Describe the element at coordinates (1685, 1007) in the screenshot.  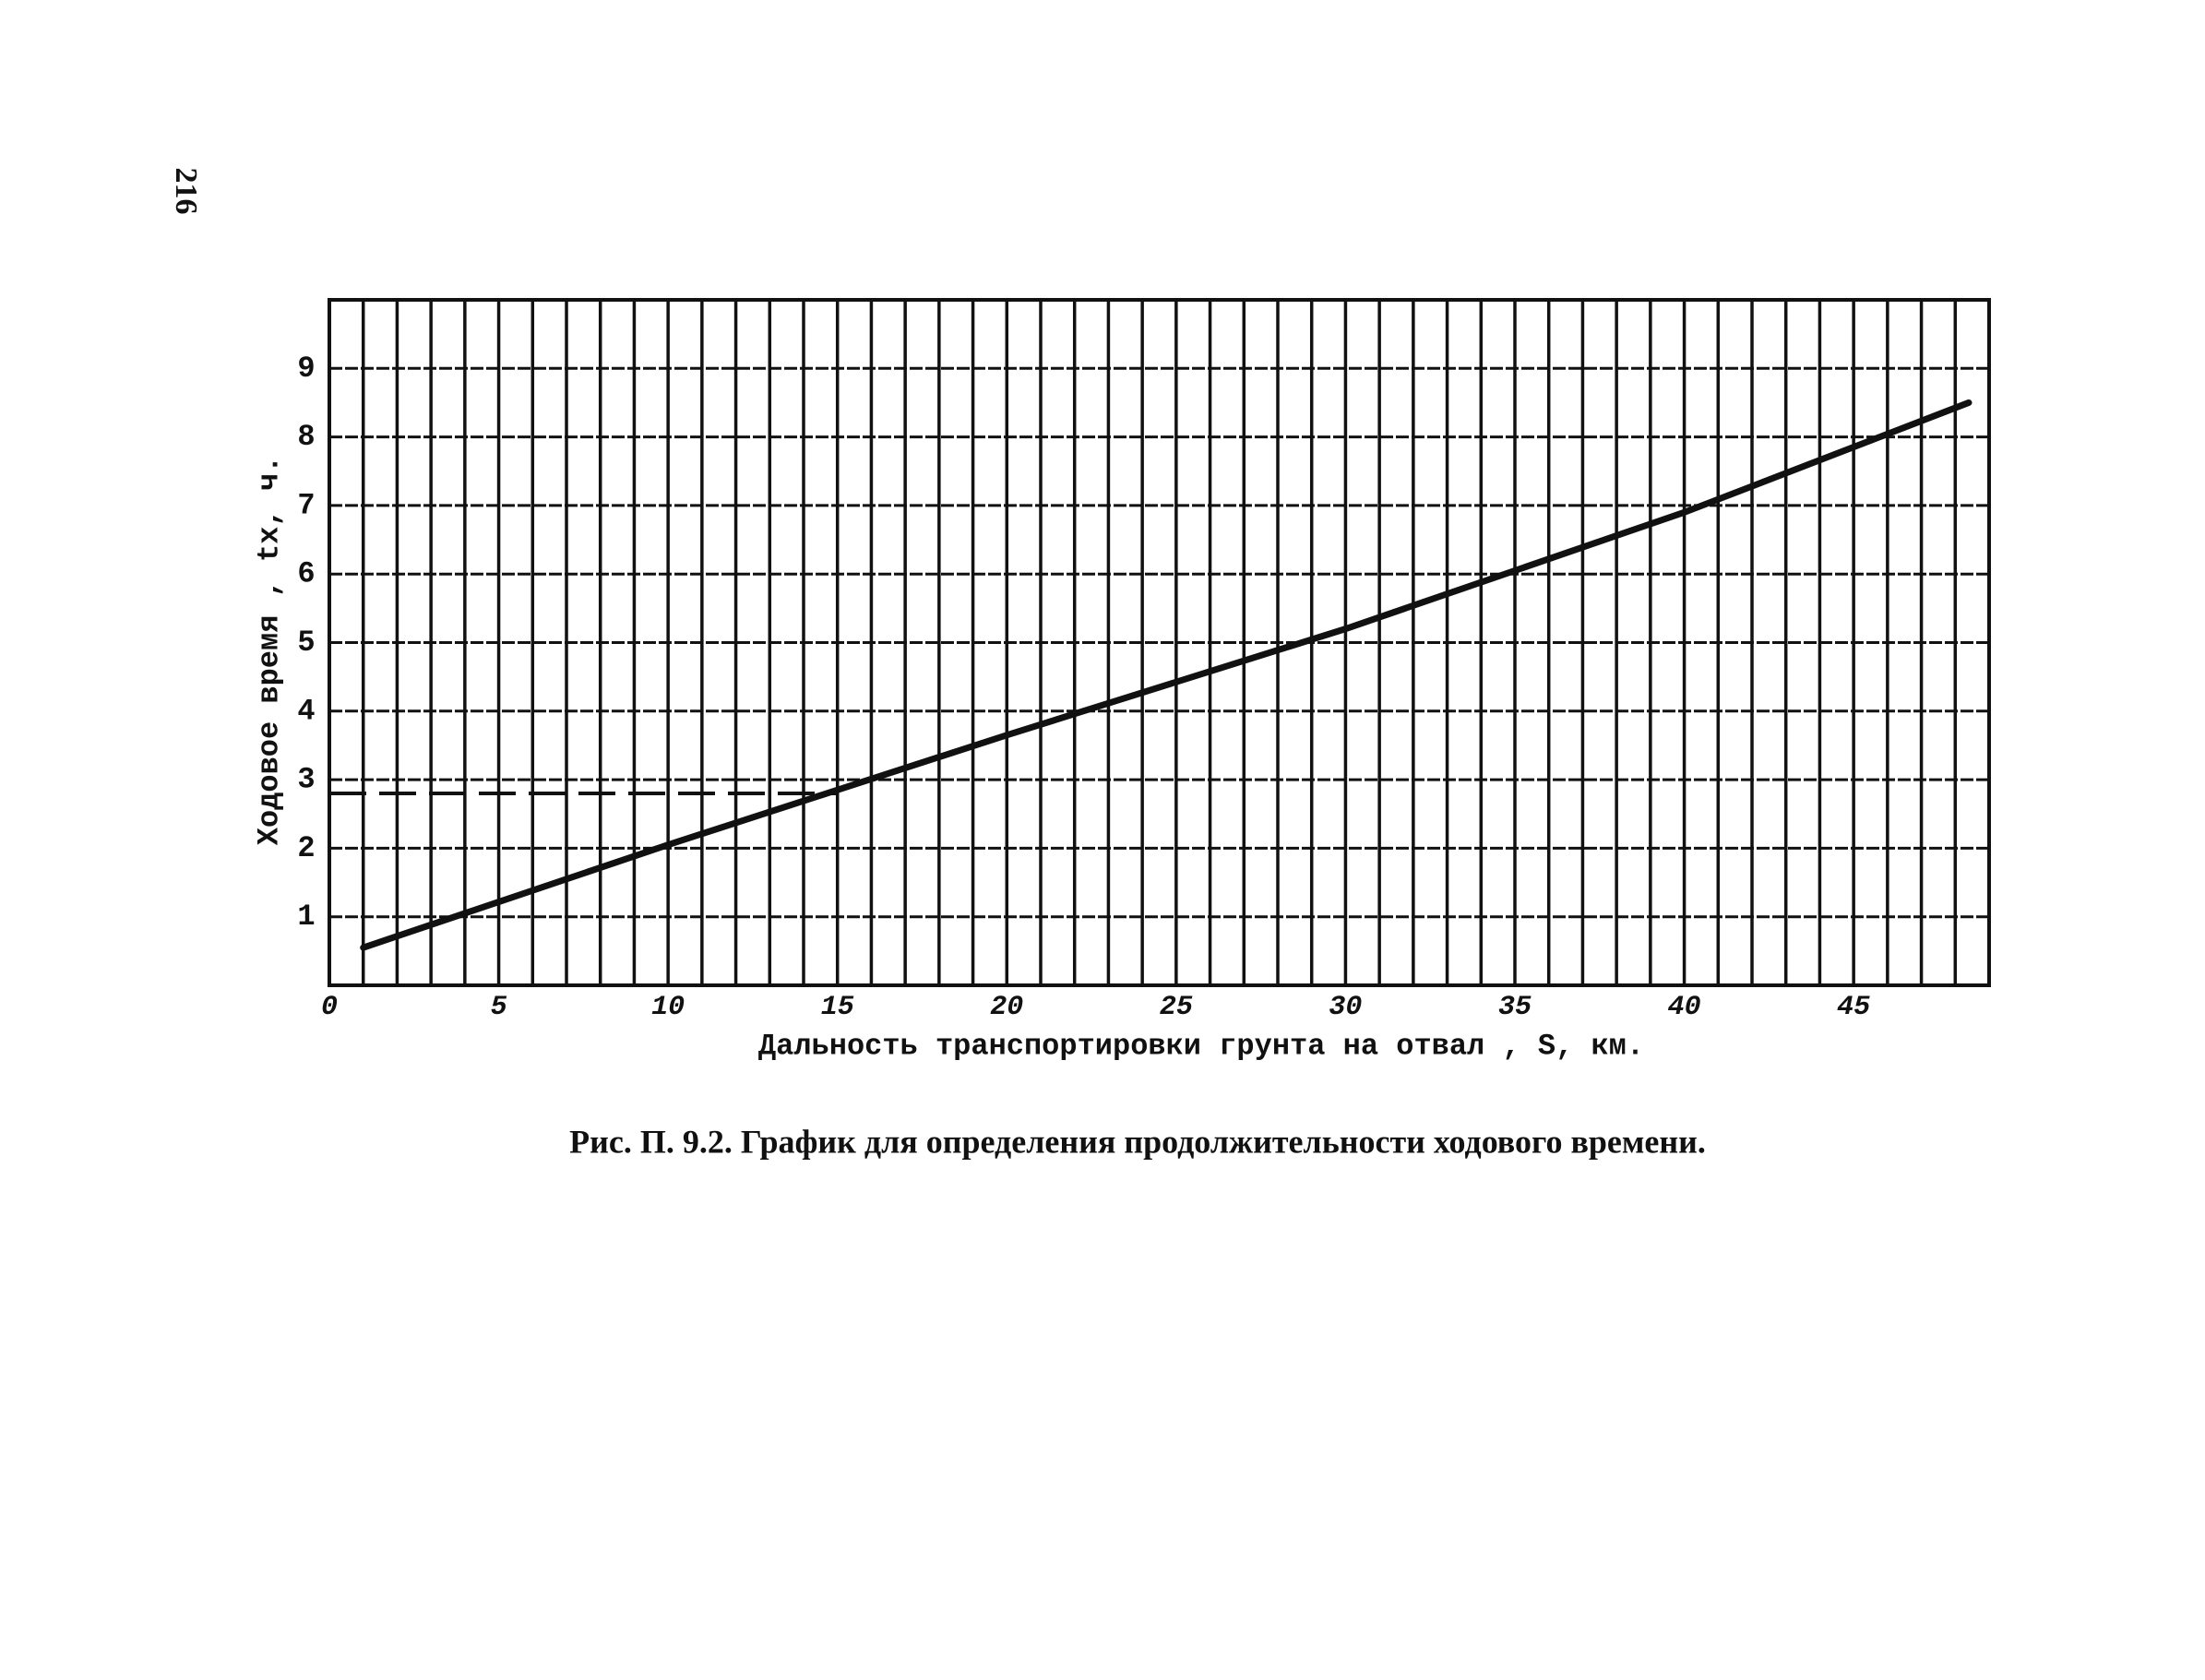
I see `x-tick-label: 40` at that location.